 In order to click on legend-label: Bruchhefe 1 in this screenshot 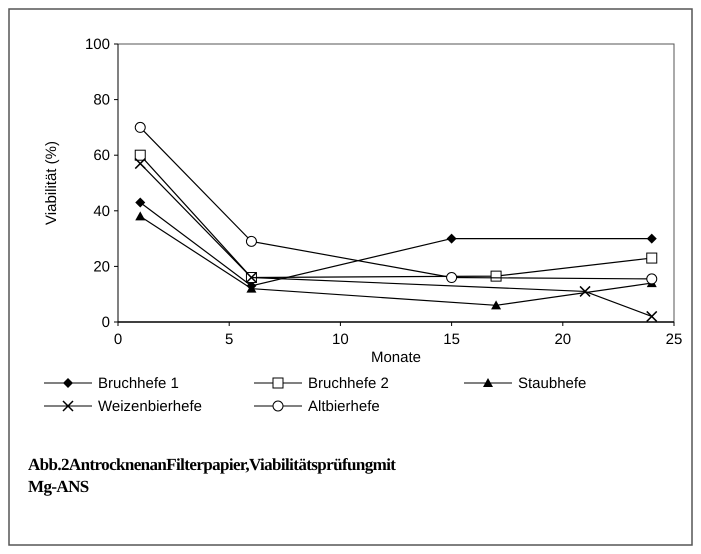, I will do `click(138, 383)`.